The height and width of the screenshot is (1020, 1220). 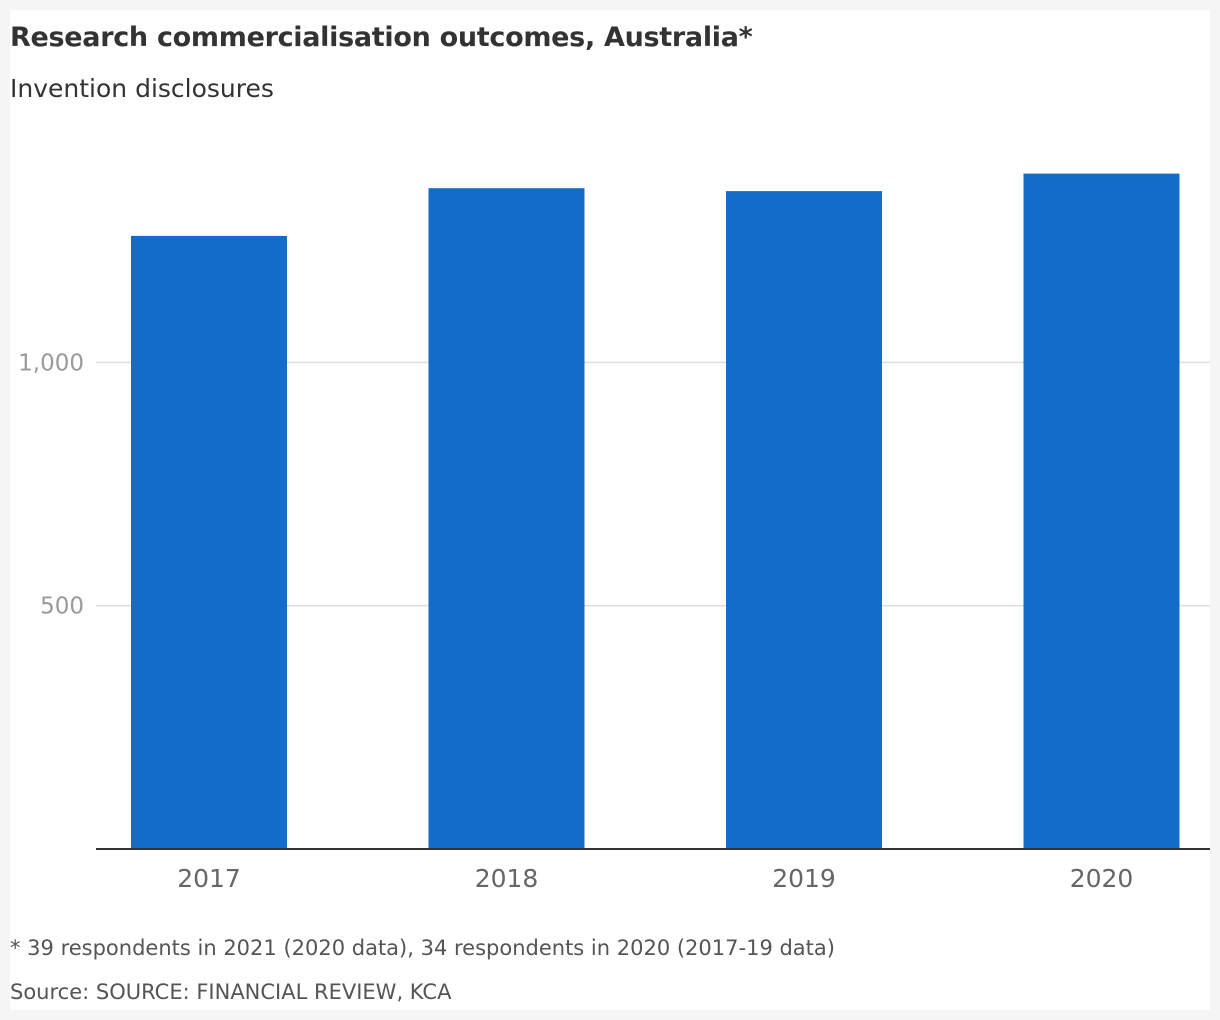 I want to click on bar-2017, so click(x=209, y=542).